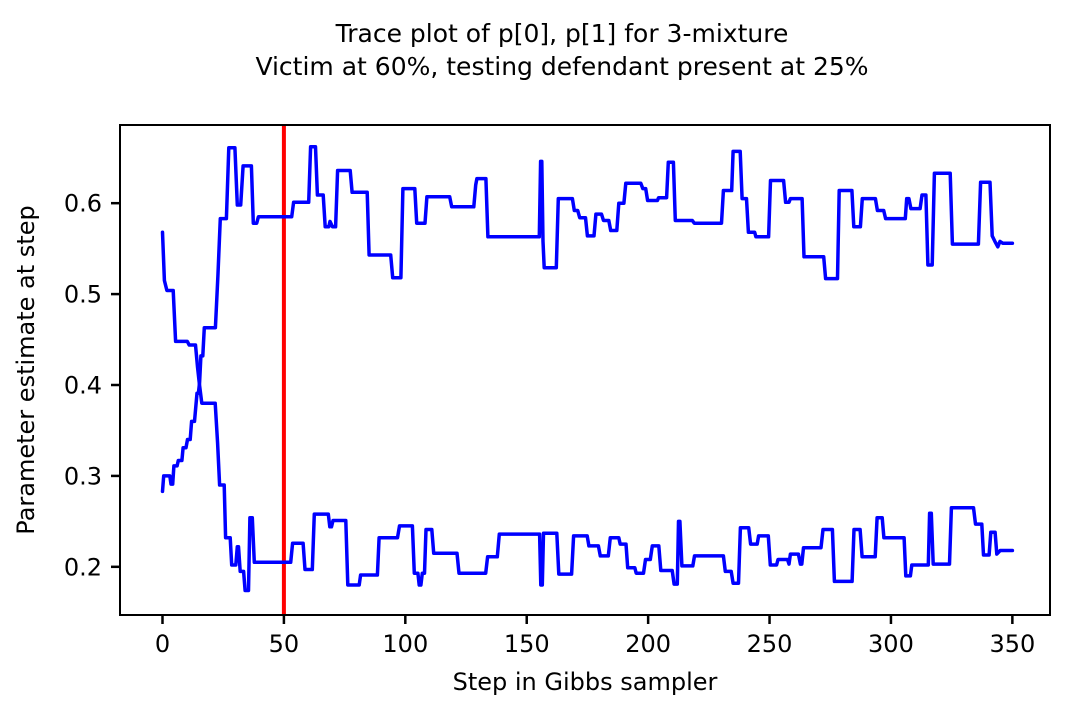 This screenshot has width=1080, height=720. What do you see at coordinates (83, 295) in the screenshot?
I see `y-tick-label: 0.5` at bounding box center [83, 295].